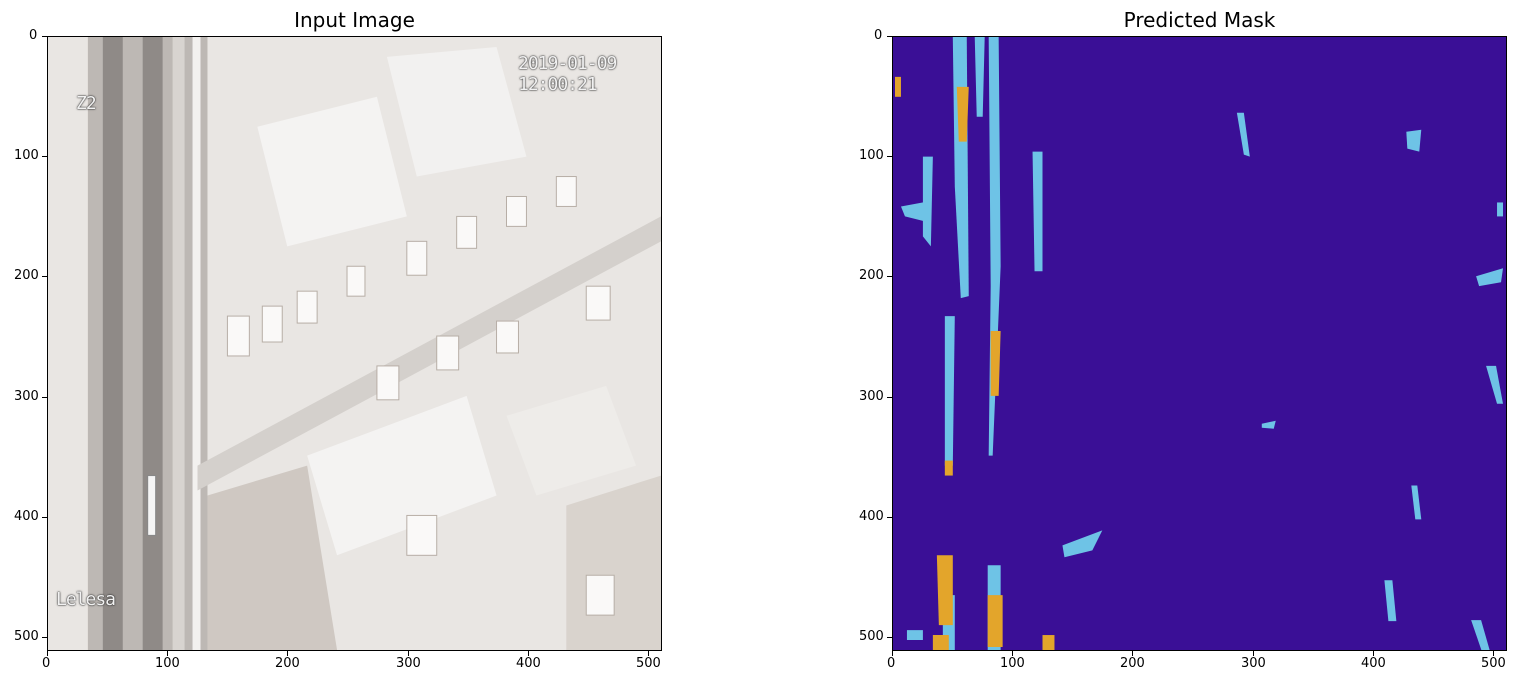 The height and width of the screenshot is (686, 1517). I want to click on location-overlay: Lelesa, so click(86, 599).